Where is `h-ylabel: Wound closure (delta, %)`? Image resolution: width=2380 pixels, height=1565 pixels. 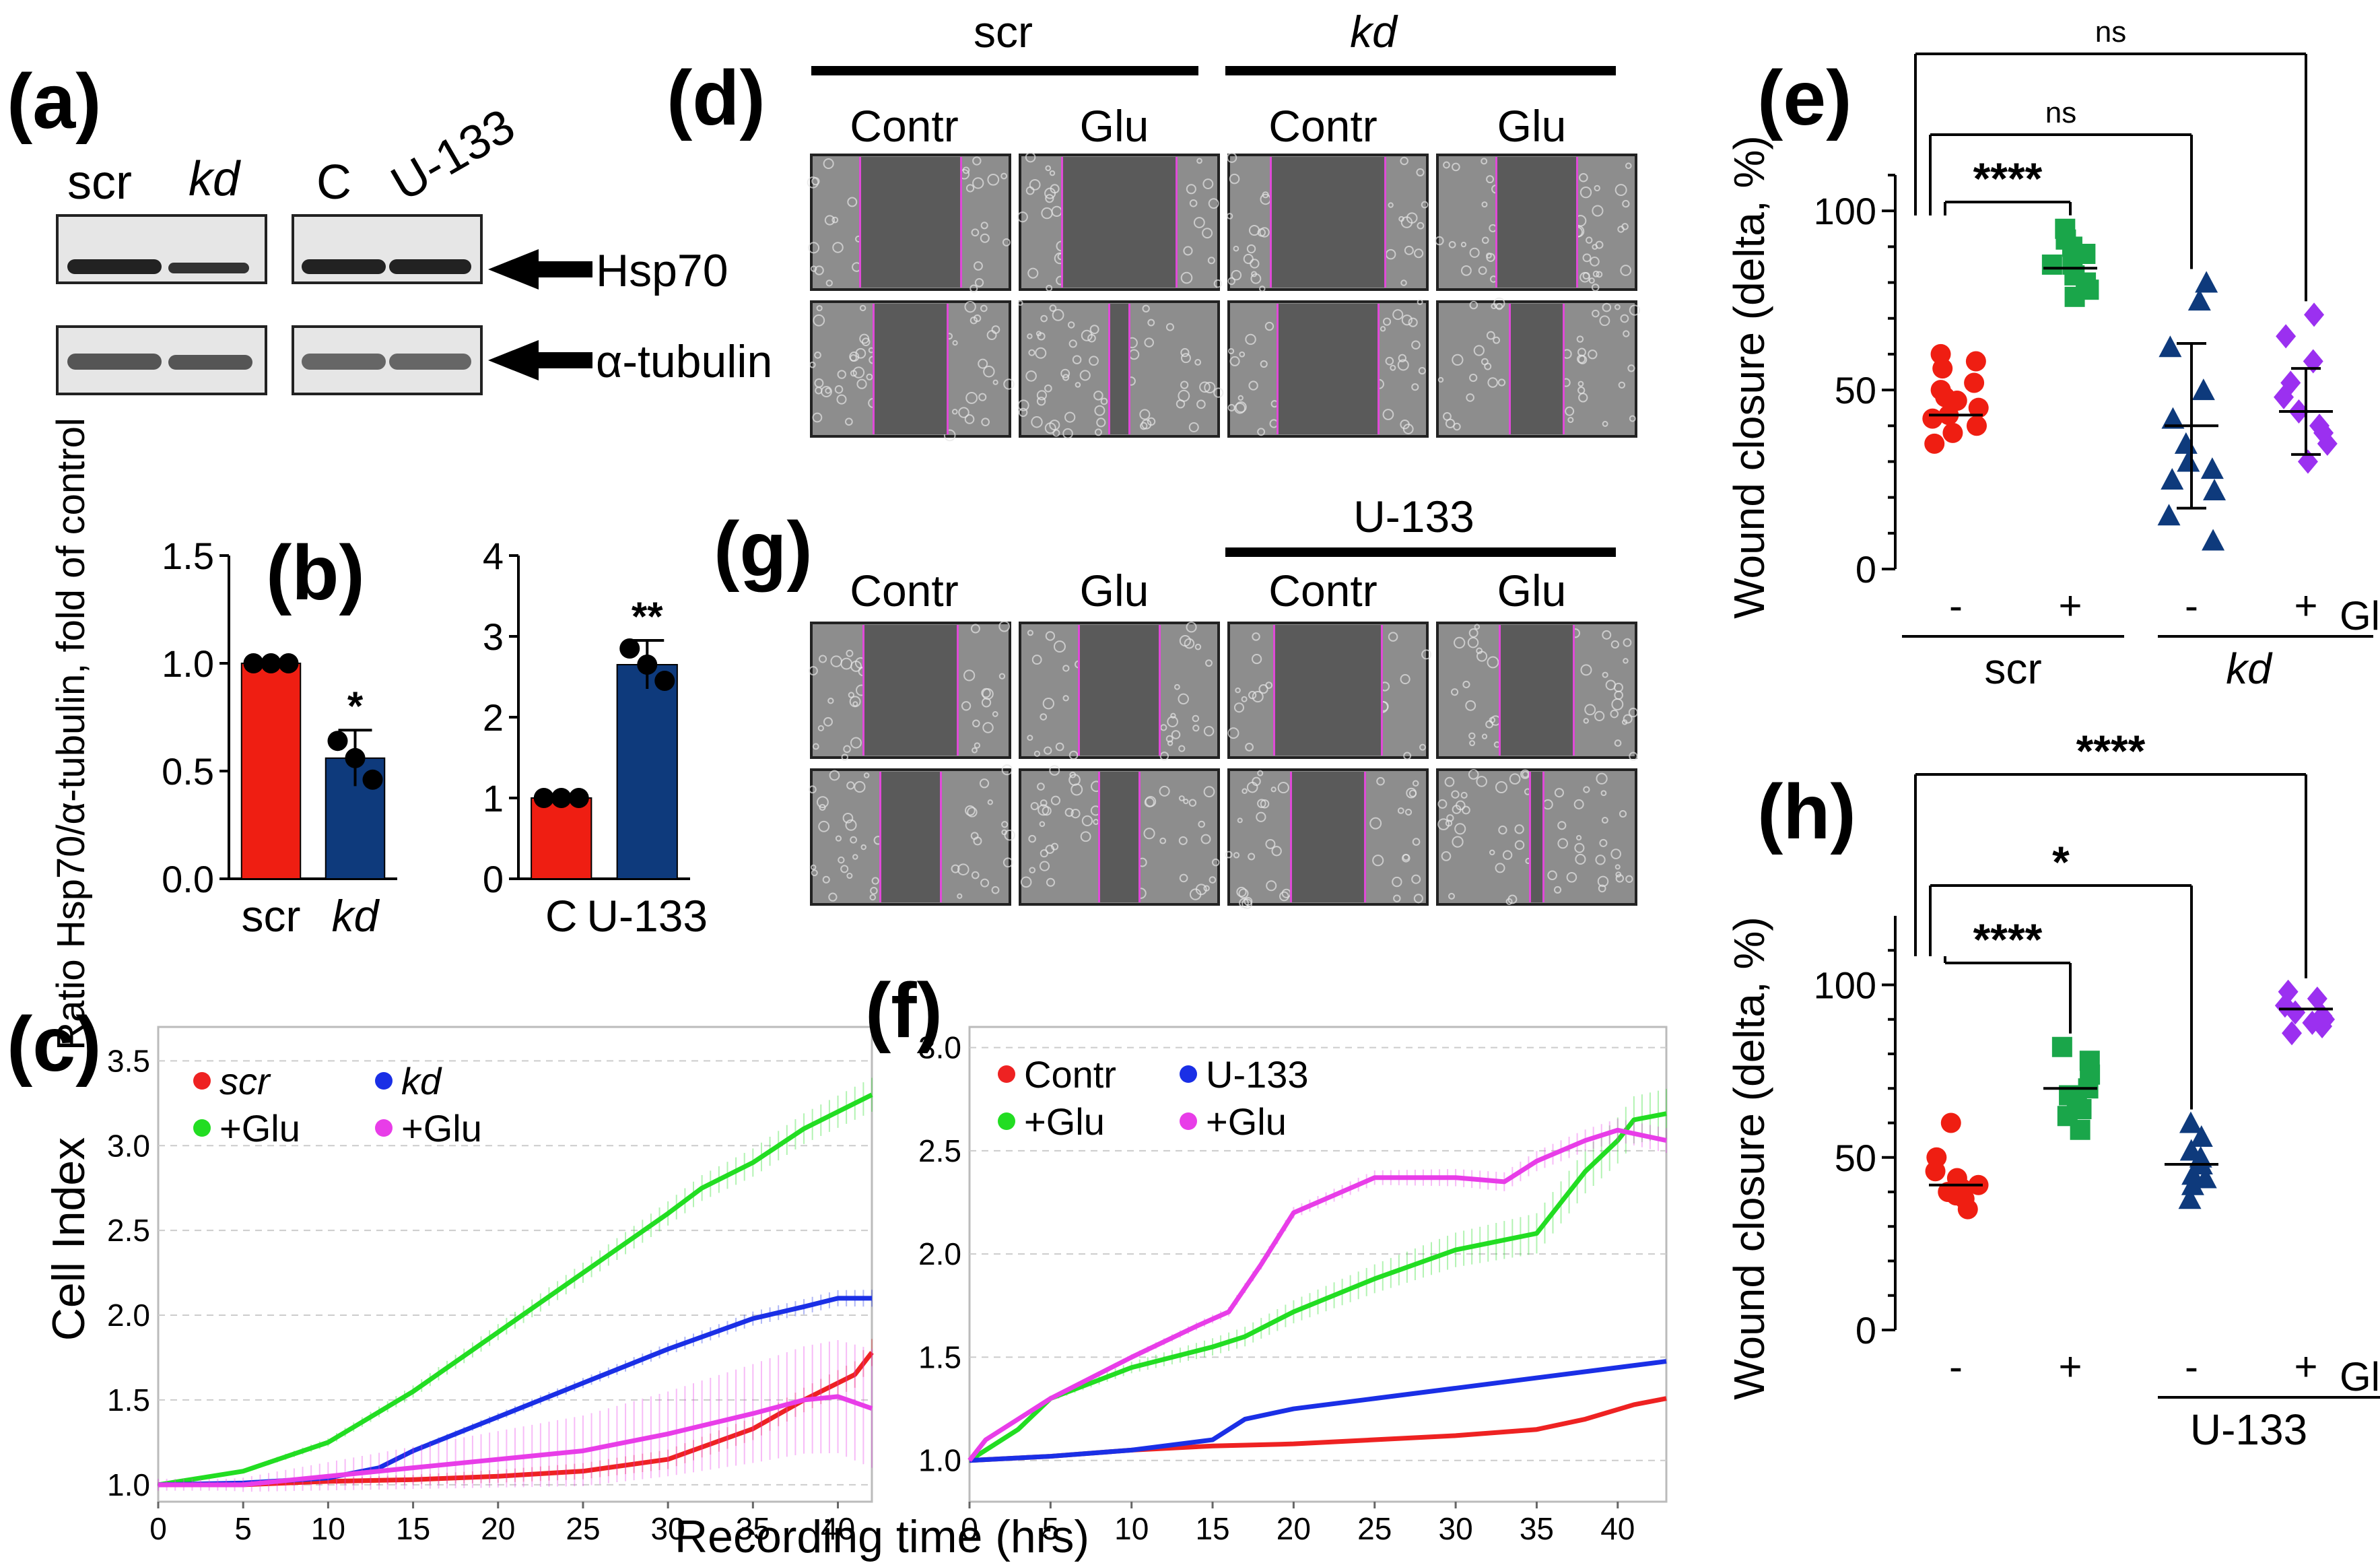 h-ylabel: Wound closure (delta, %) is located at coordinates (1749, 1158).